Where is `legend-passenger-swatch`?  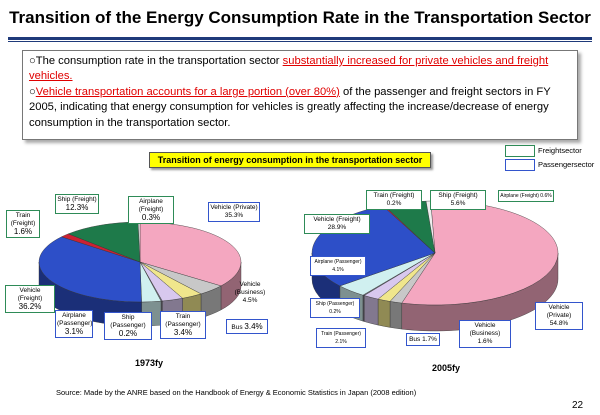
legend-passenger-swatch is located at coordinates (520, 165).